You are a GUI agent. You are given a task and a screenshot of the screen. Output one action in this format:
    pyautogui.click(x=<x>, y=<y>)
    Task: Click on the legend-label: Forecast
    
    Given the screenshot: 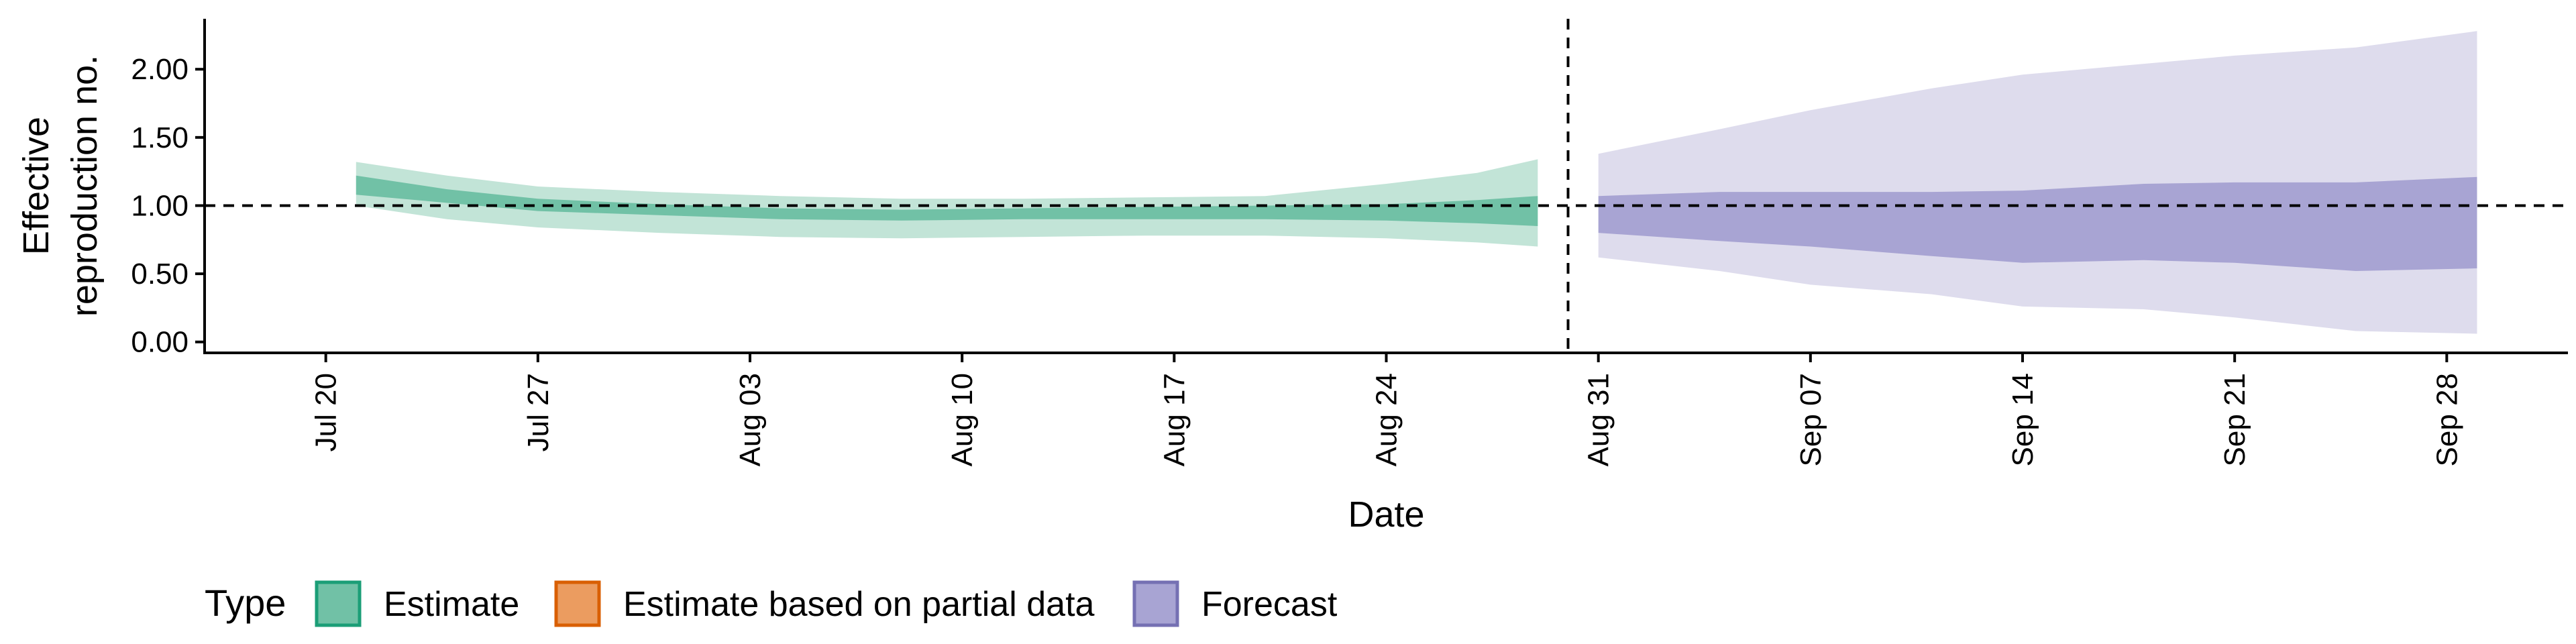 What is the action you would take?
    pyautogui.click(x=1269, y=604)
    